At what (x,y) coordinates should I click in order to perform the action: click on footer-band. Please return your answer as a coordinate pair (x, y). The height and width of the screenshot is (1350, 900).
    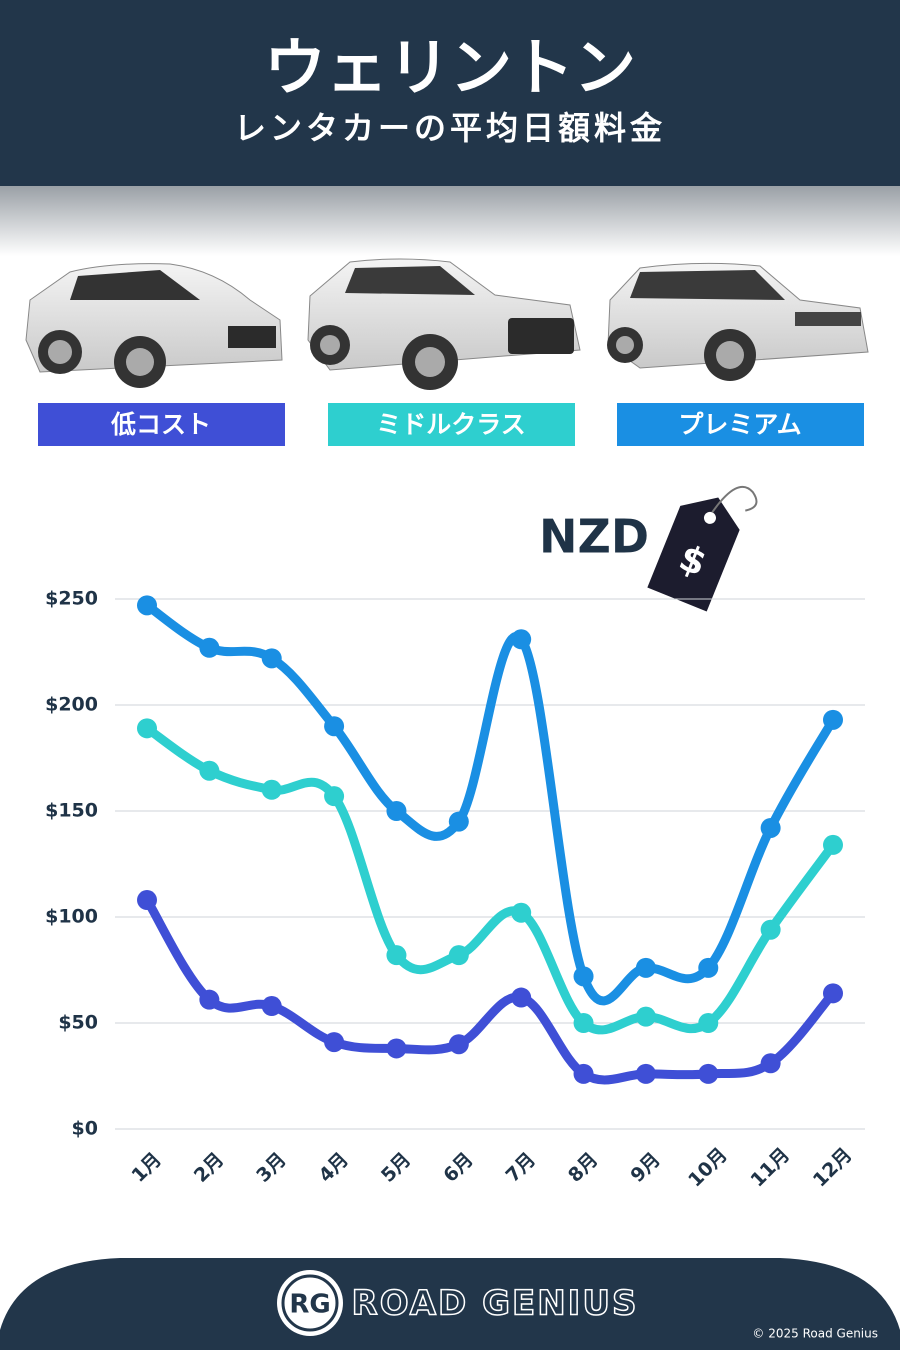
    Looking at the image, I should click on (450, 1304).